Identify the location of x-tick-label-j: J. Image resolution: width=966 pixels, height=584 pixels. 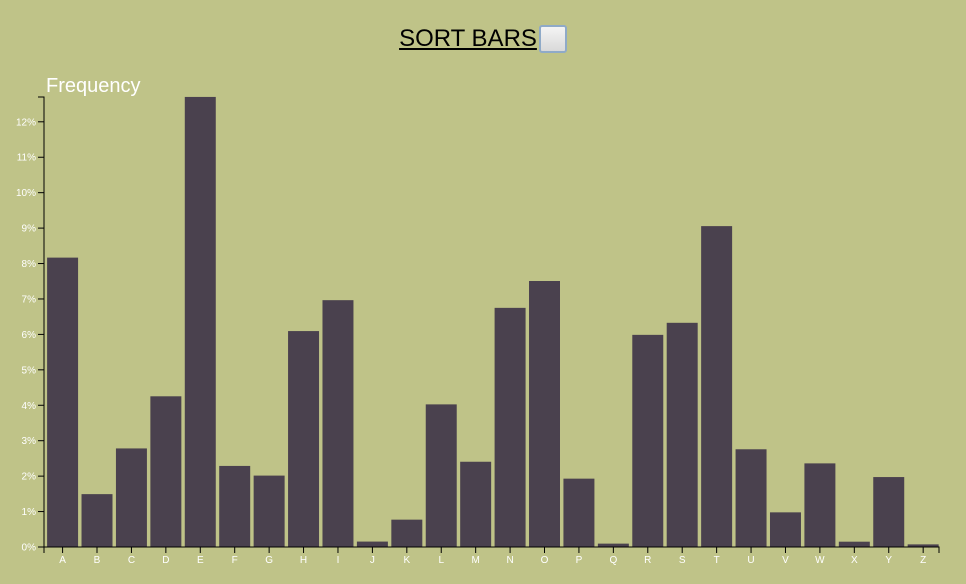
(372, 560).